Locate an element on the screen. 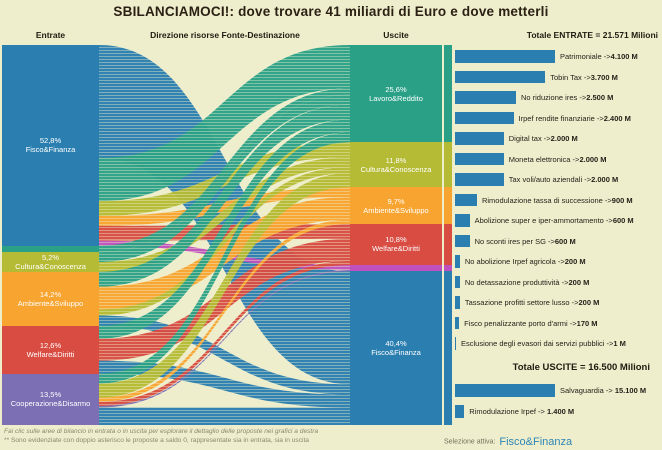 The width and height of the screenshot is (662, 450). segment-percent: 13,5% is located at coordinates (50, 395).